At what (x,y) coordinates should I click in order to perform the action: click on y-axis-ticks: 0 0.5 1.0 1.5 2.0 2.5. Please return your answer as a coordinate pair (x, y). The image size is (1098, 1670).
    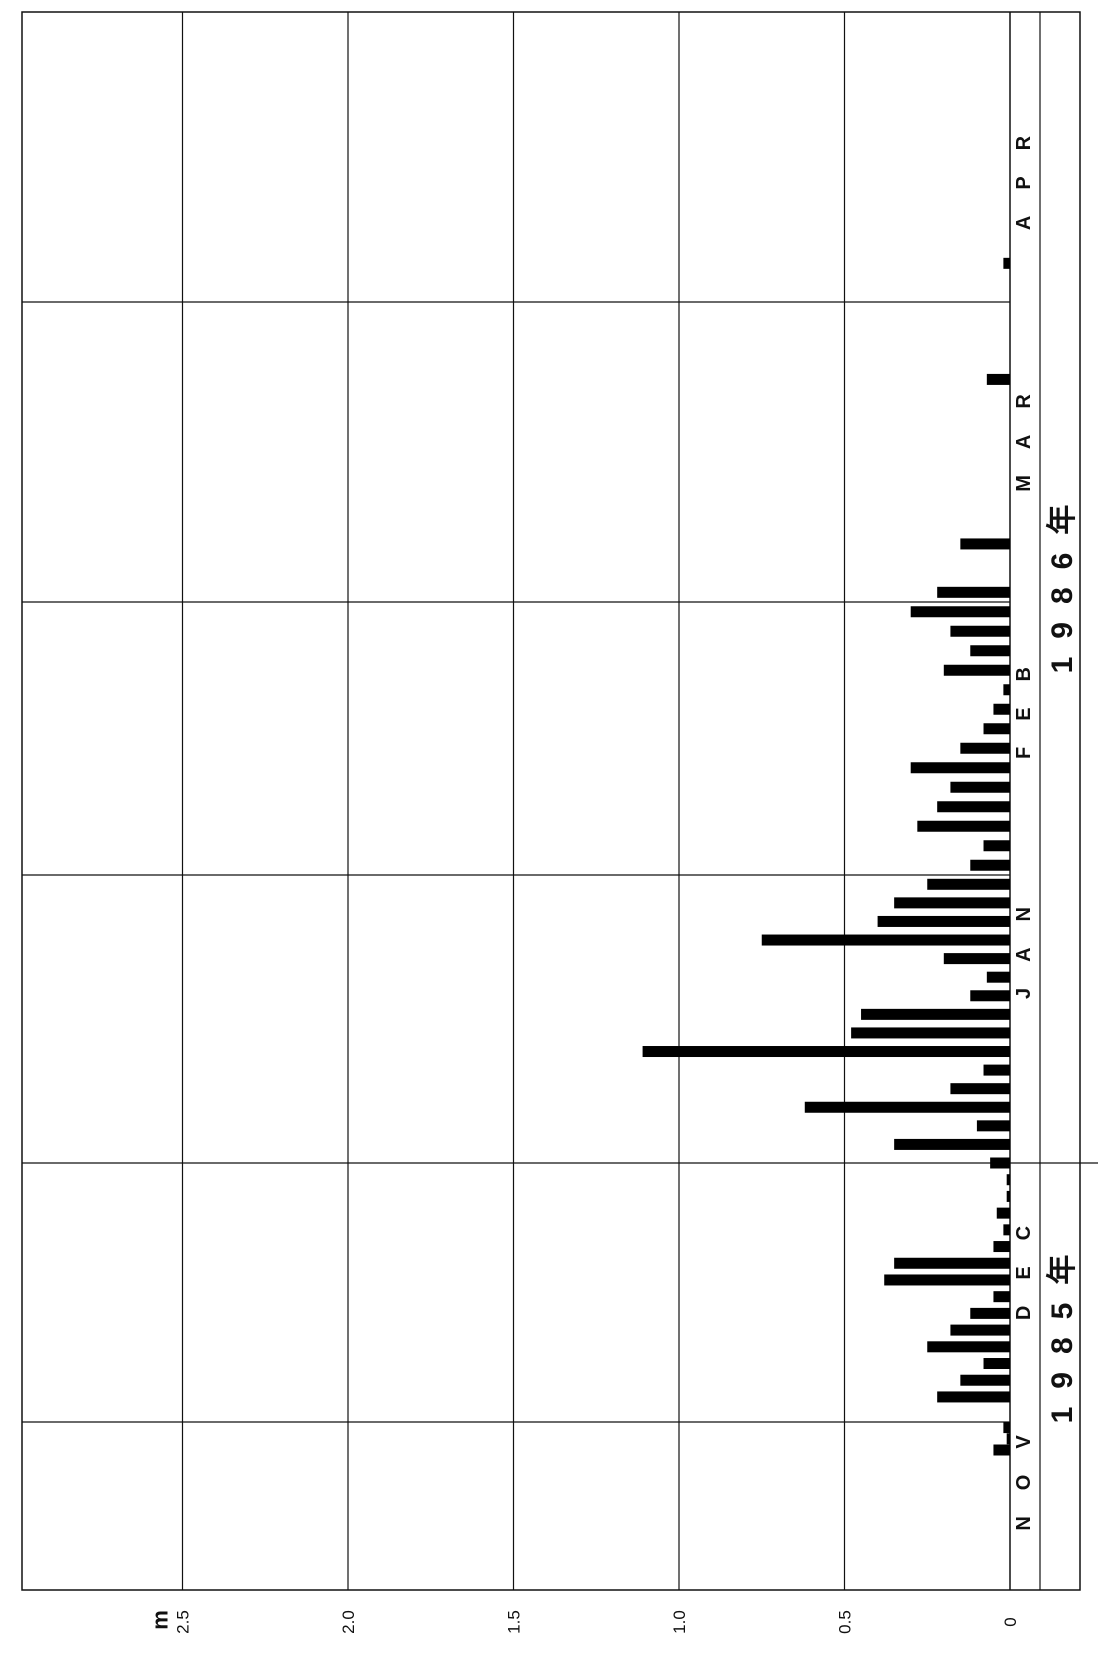
    Looking at the image, I should click on (597, 1622).